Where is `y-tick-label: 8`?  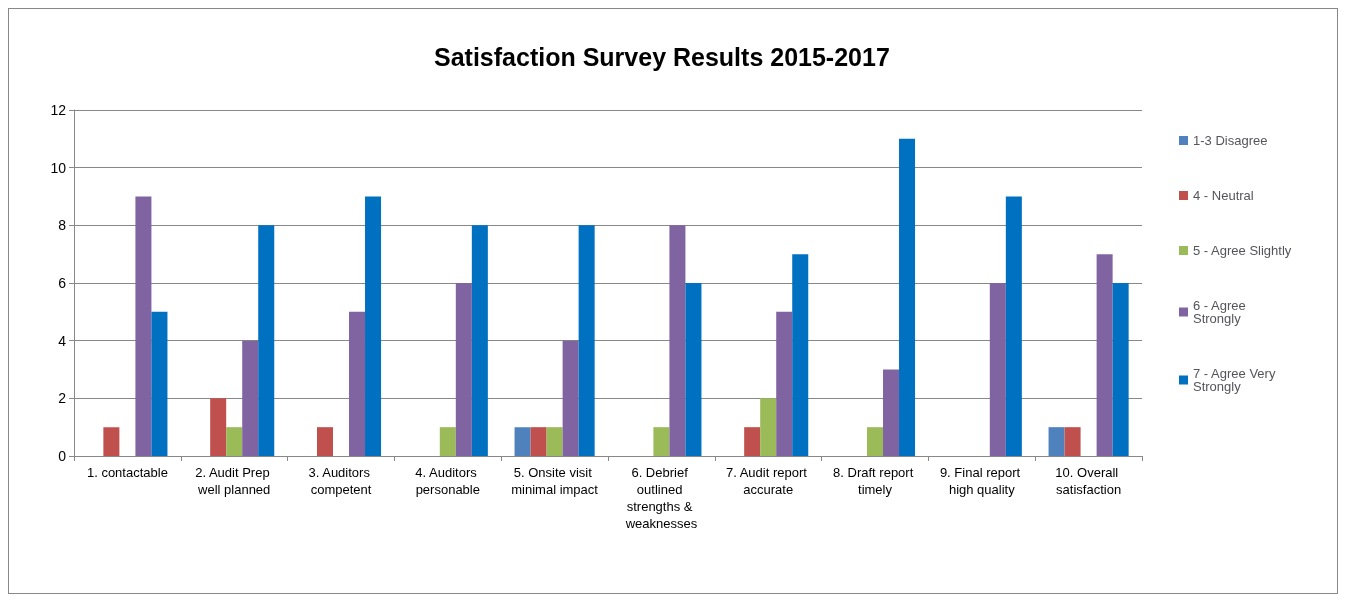 y-tick-label: 8 is located at coordinates (62, 225).